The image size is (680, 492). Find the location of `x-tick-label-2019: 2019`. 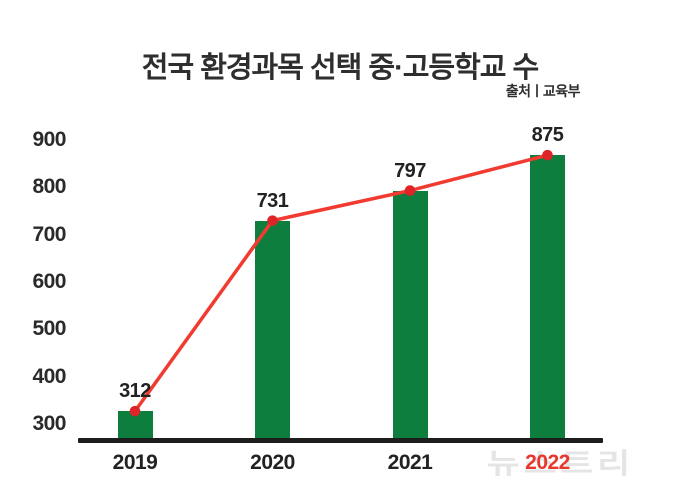

x-tick-label-2019: 2019 is located at coordinates (135, 462).